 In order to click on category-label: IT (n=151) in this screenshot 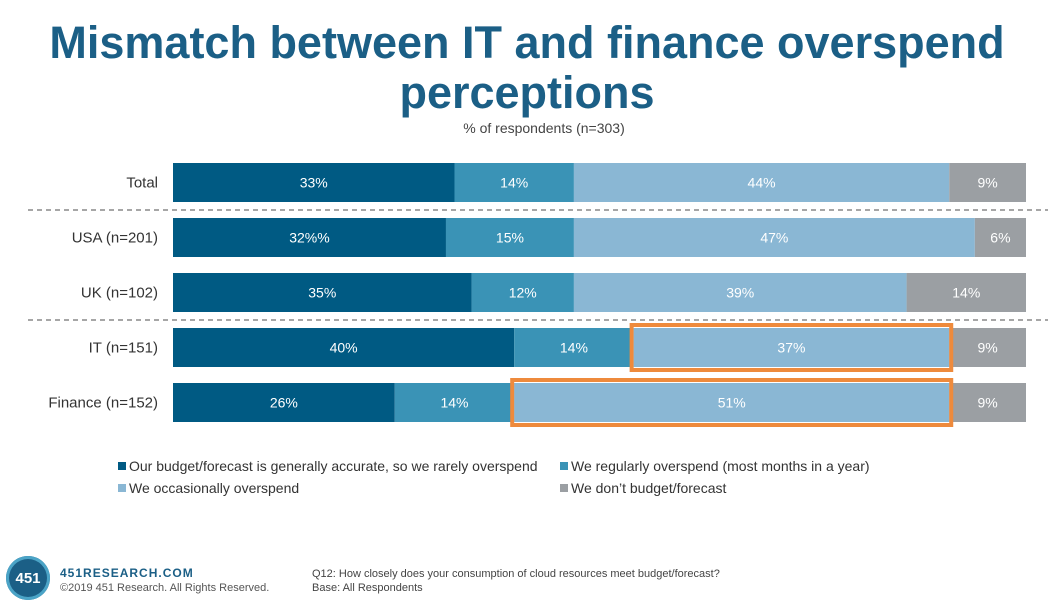, I will do `click(123, 348)`.